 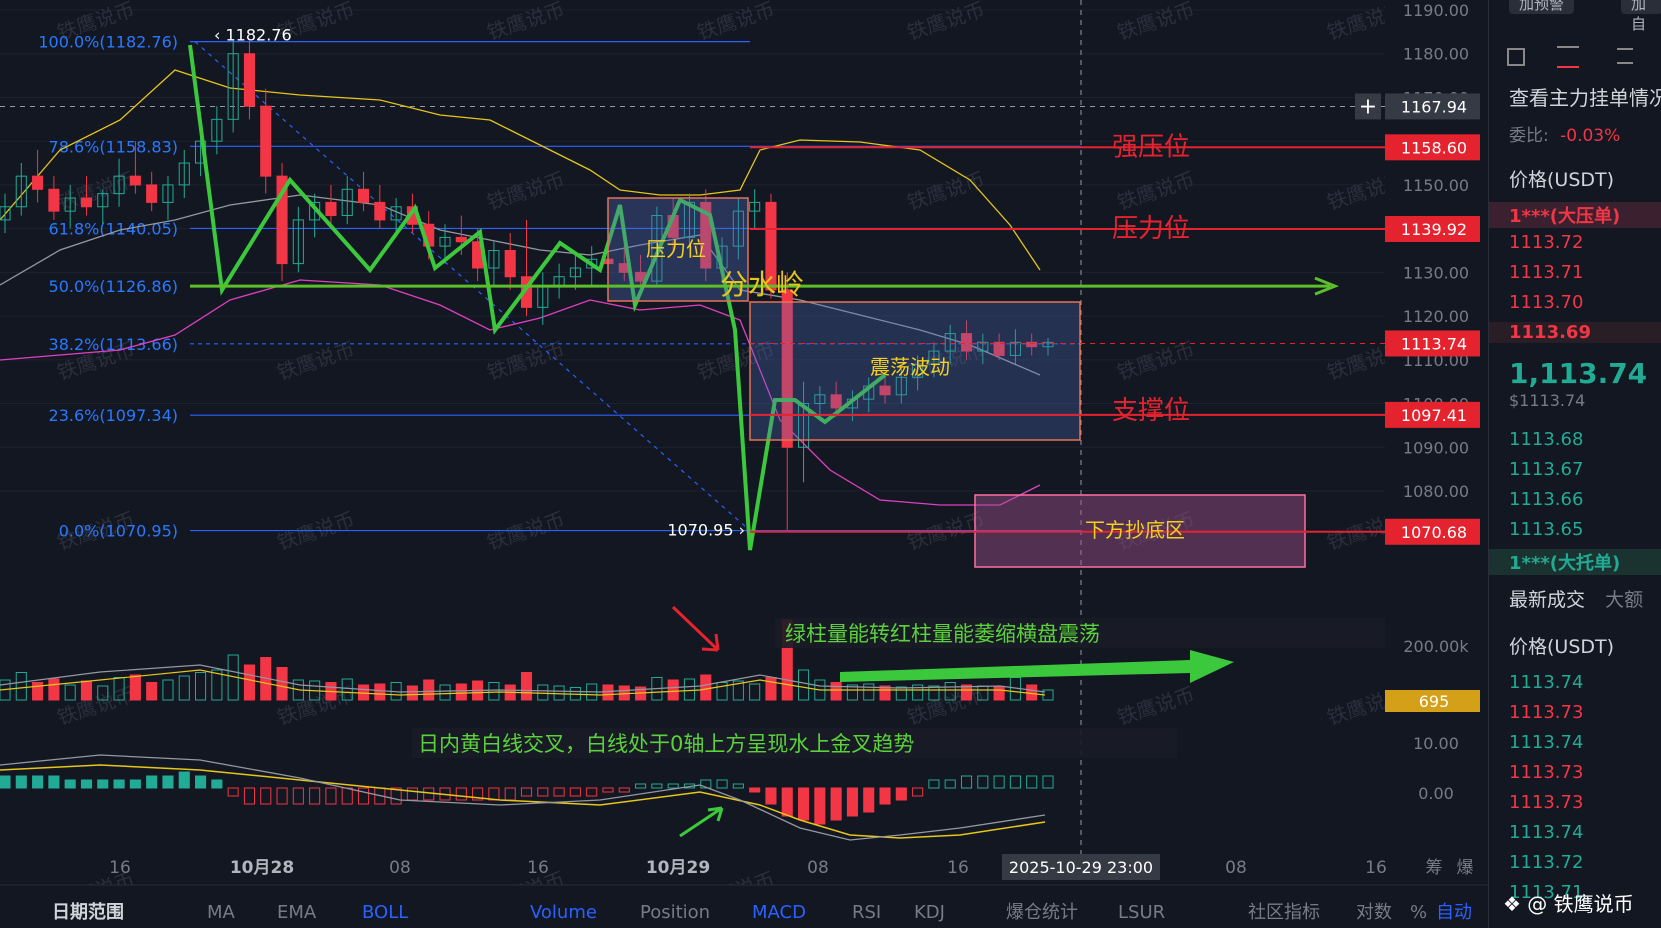 What do you see at coordinates (1546, 272) in the screenshot?
I see `ask-row: 1113.71` at bounding box center [1546, 272].